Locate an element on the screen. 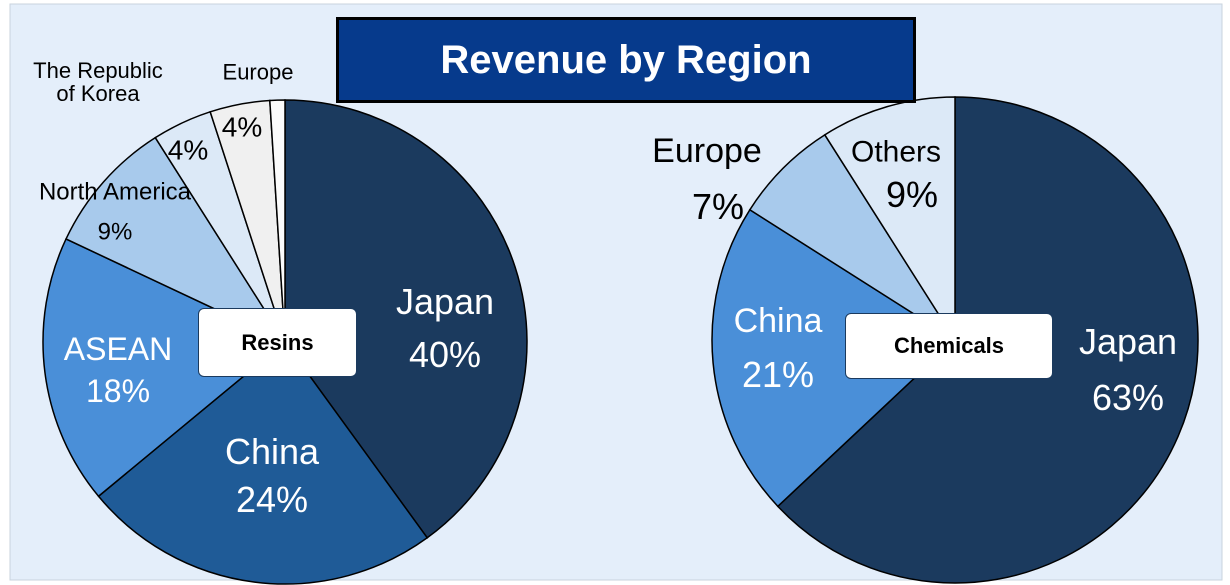  slice-label: ASEAN is located at coordinates (118, 349).